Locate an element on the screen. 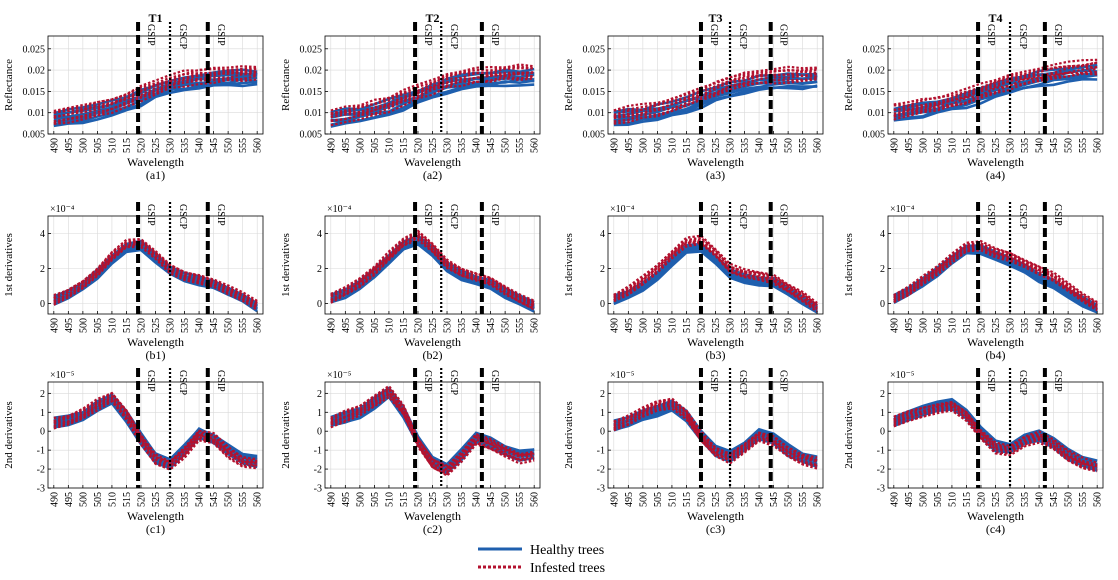 The image size is (1118, 580). panel-label: (c1) is located at coordinates (155, 529).